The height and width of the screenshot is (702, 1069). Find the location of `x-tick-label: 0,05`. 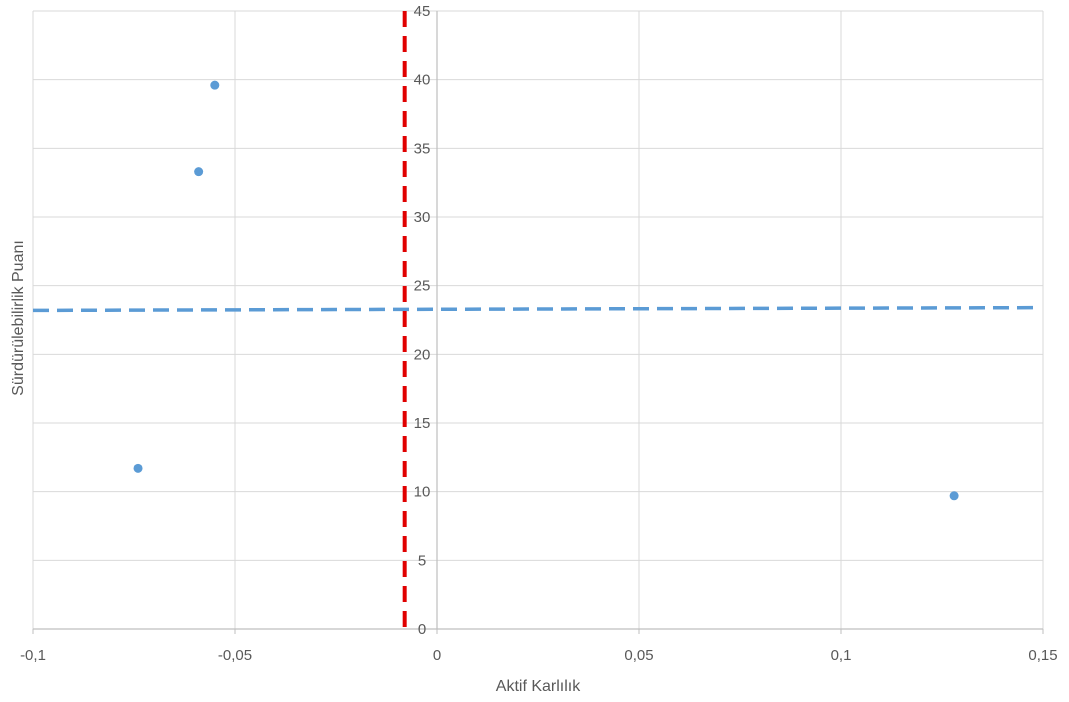

x-tick-label: 0,05 is located at coordinates (638, 655).